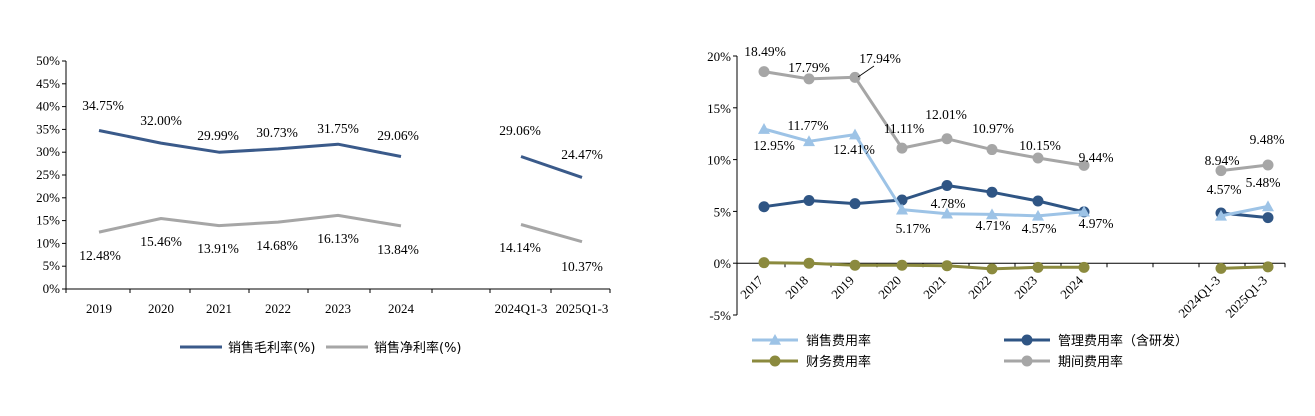 The width and height of the screenshot is (1315, 416). Describe the element at coordinates (48, 83) in the screenshot. I see `y-tick-label: 45%` at that location.